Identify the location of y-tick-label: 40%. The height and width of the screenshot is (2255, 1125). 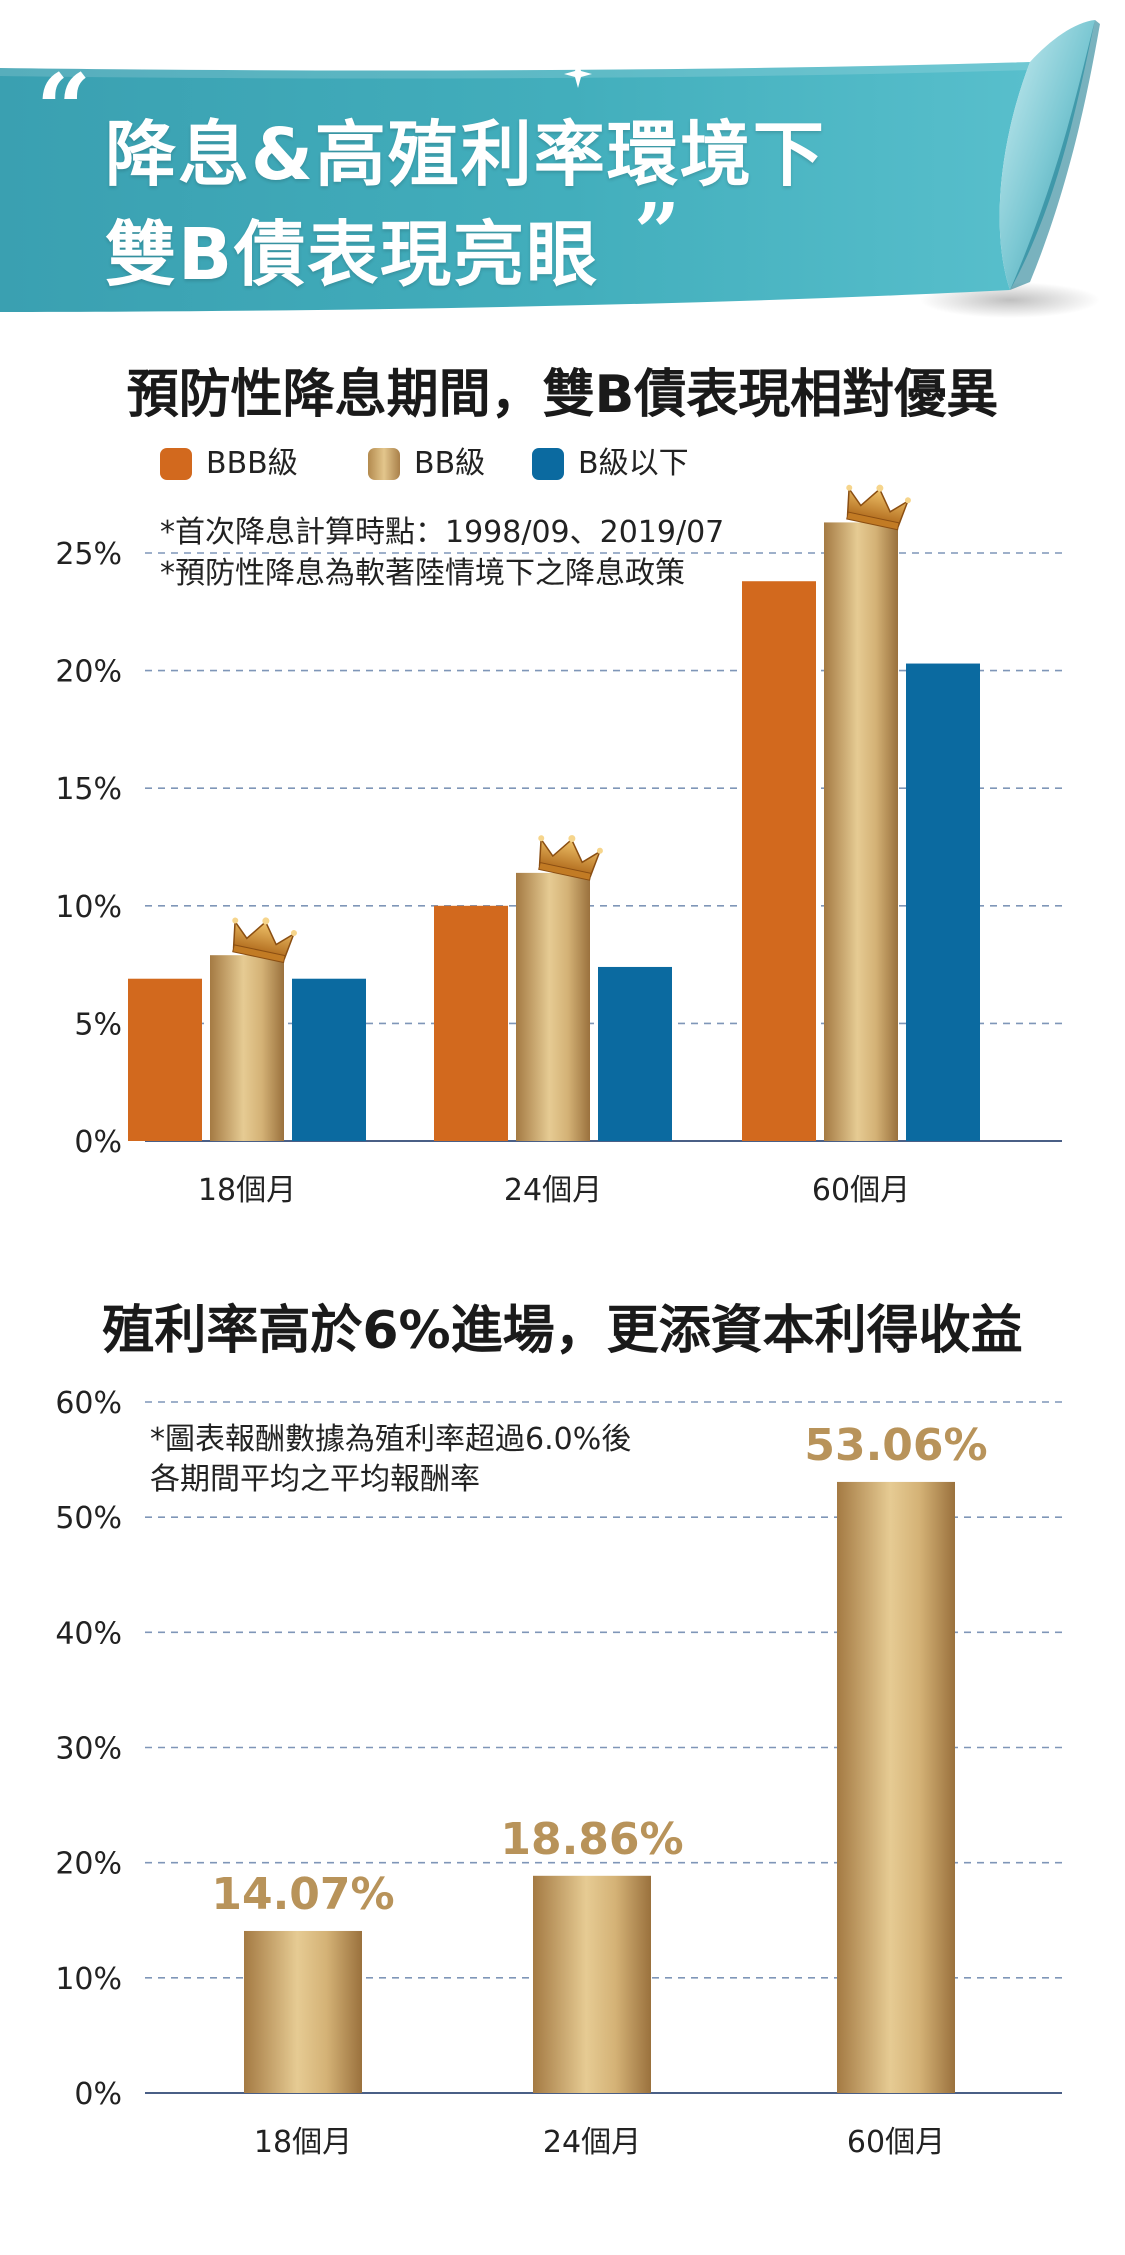
(88, 1633).